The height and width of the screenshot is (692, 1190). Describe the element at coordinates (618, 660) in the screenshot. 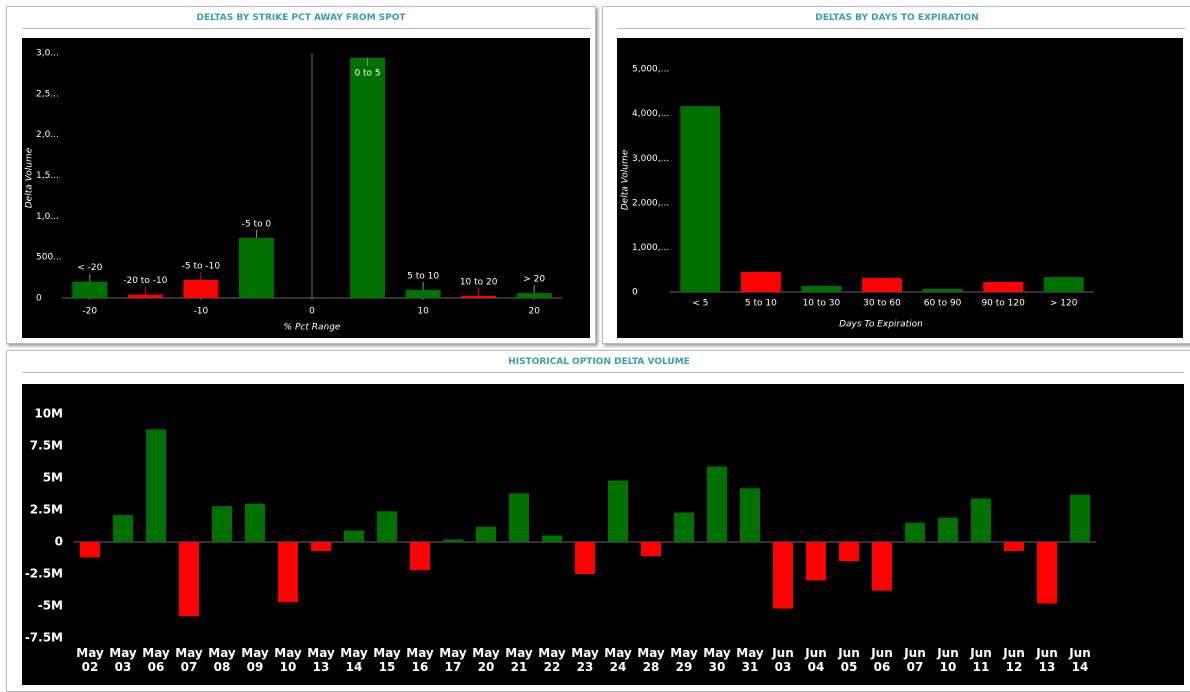

I see `x-tick-label: May 24` at that location.